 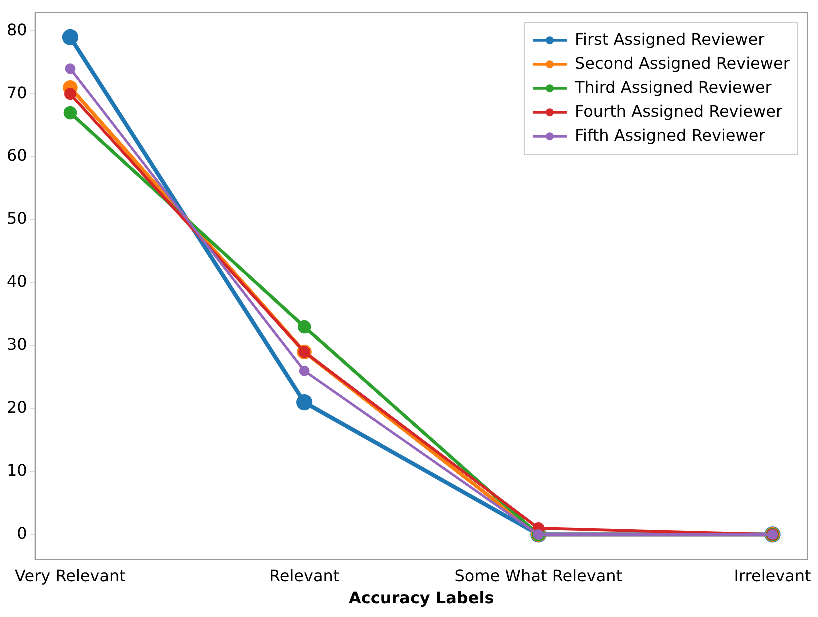 I want to click on legend-label: Second Assigned Reviewer, so click(x=682, y=63).